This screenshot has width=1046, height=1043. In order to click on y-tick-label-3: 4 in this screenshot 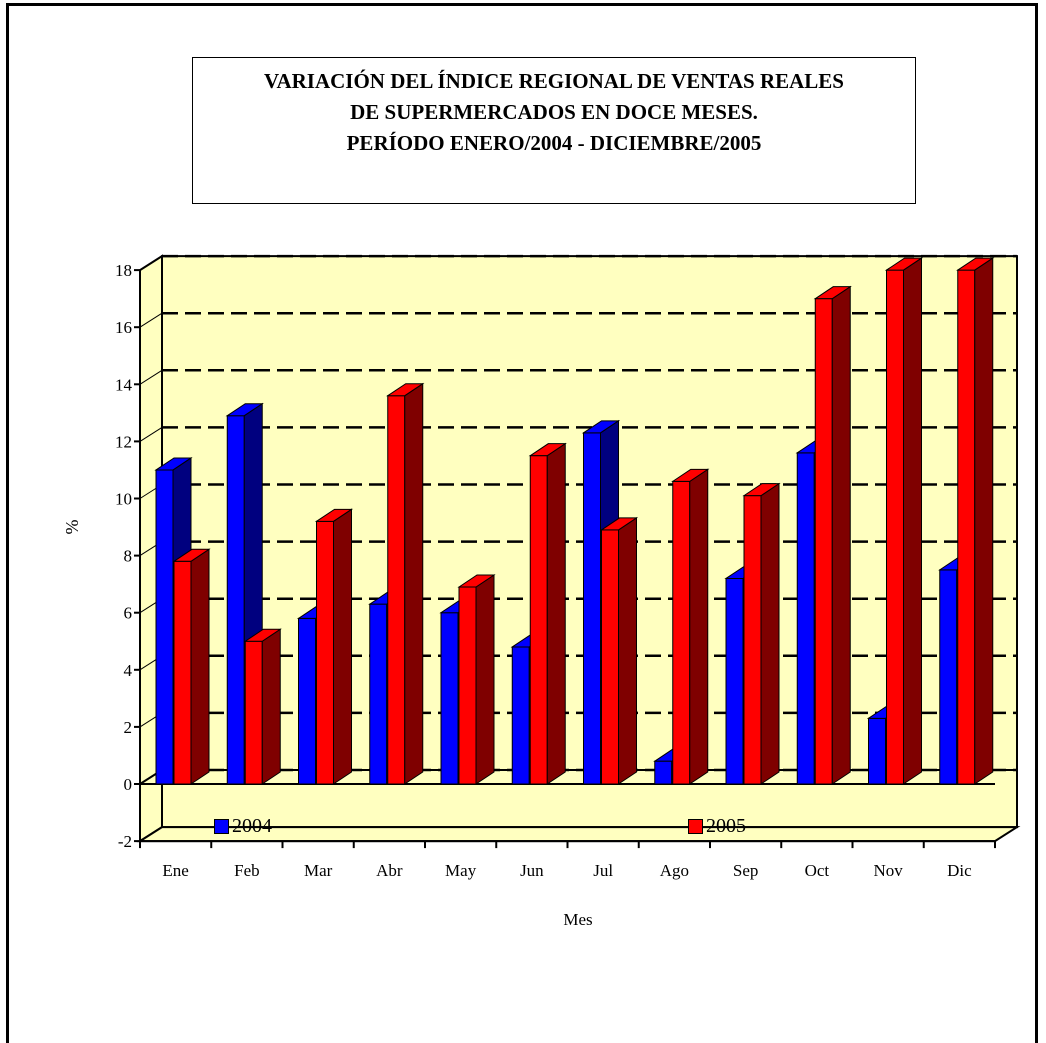, I will do `click(128, 670)`.